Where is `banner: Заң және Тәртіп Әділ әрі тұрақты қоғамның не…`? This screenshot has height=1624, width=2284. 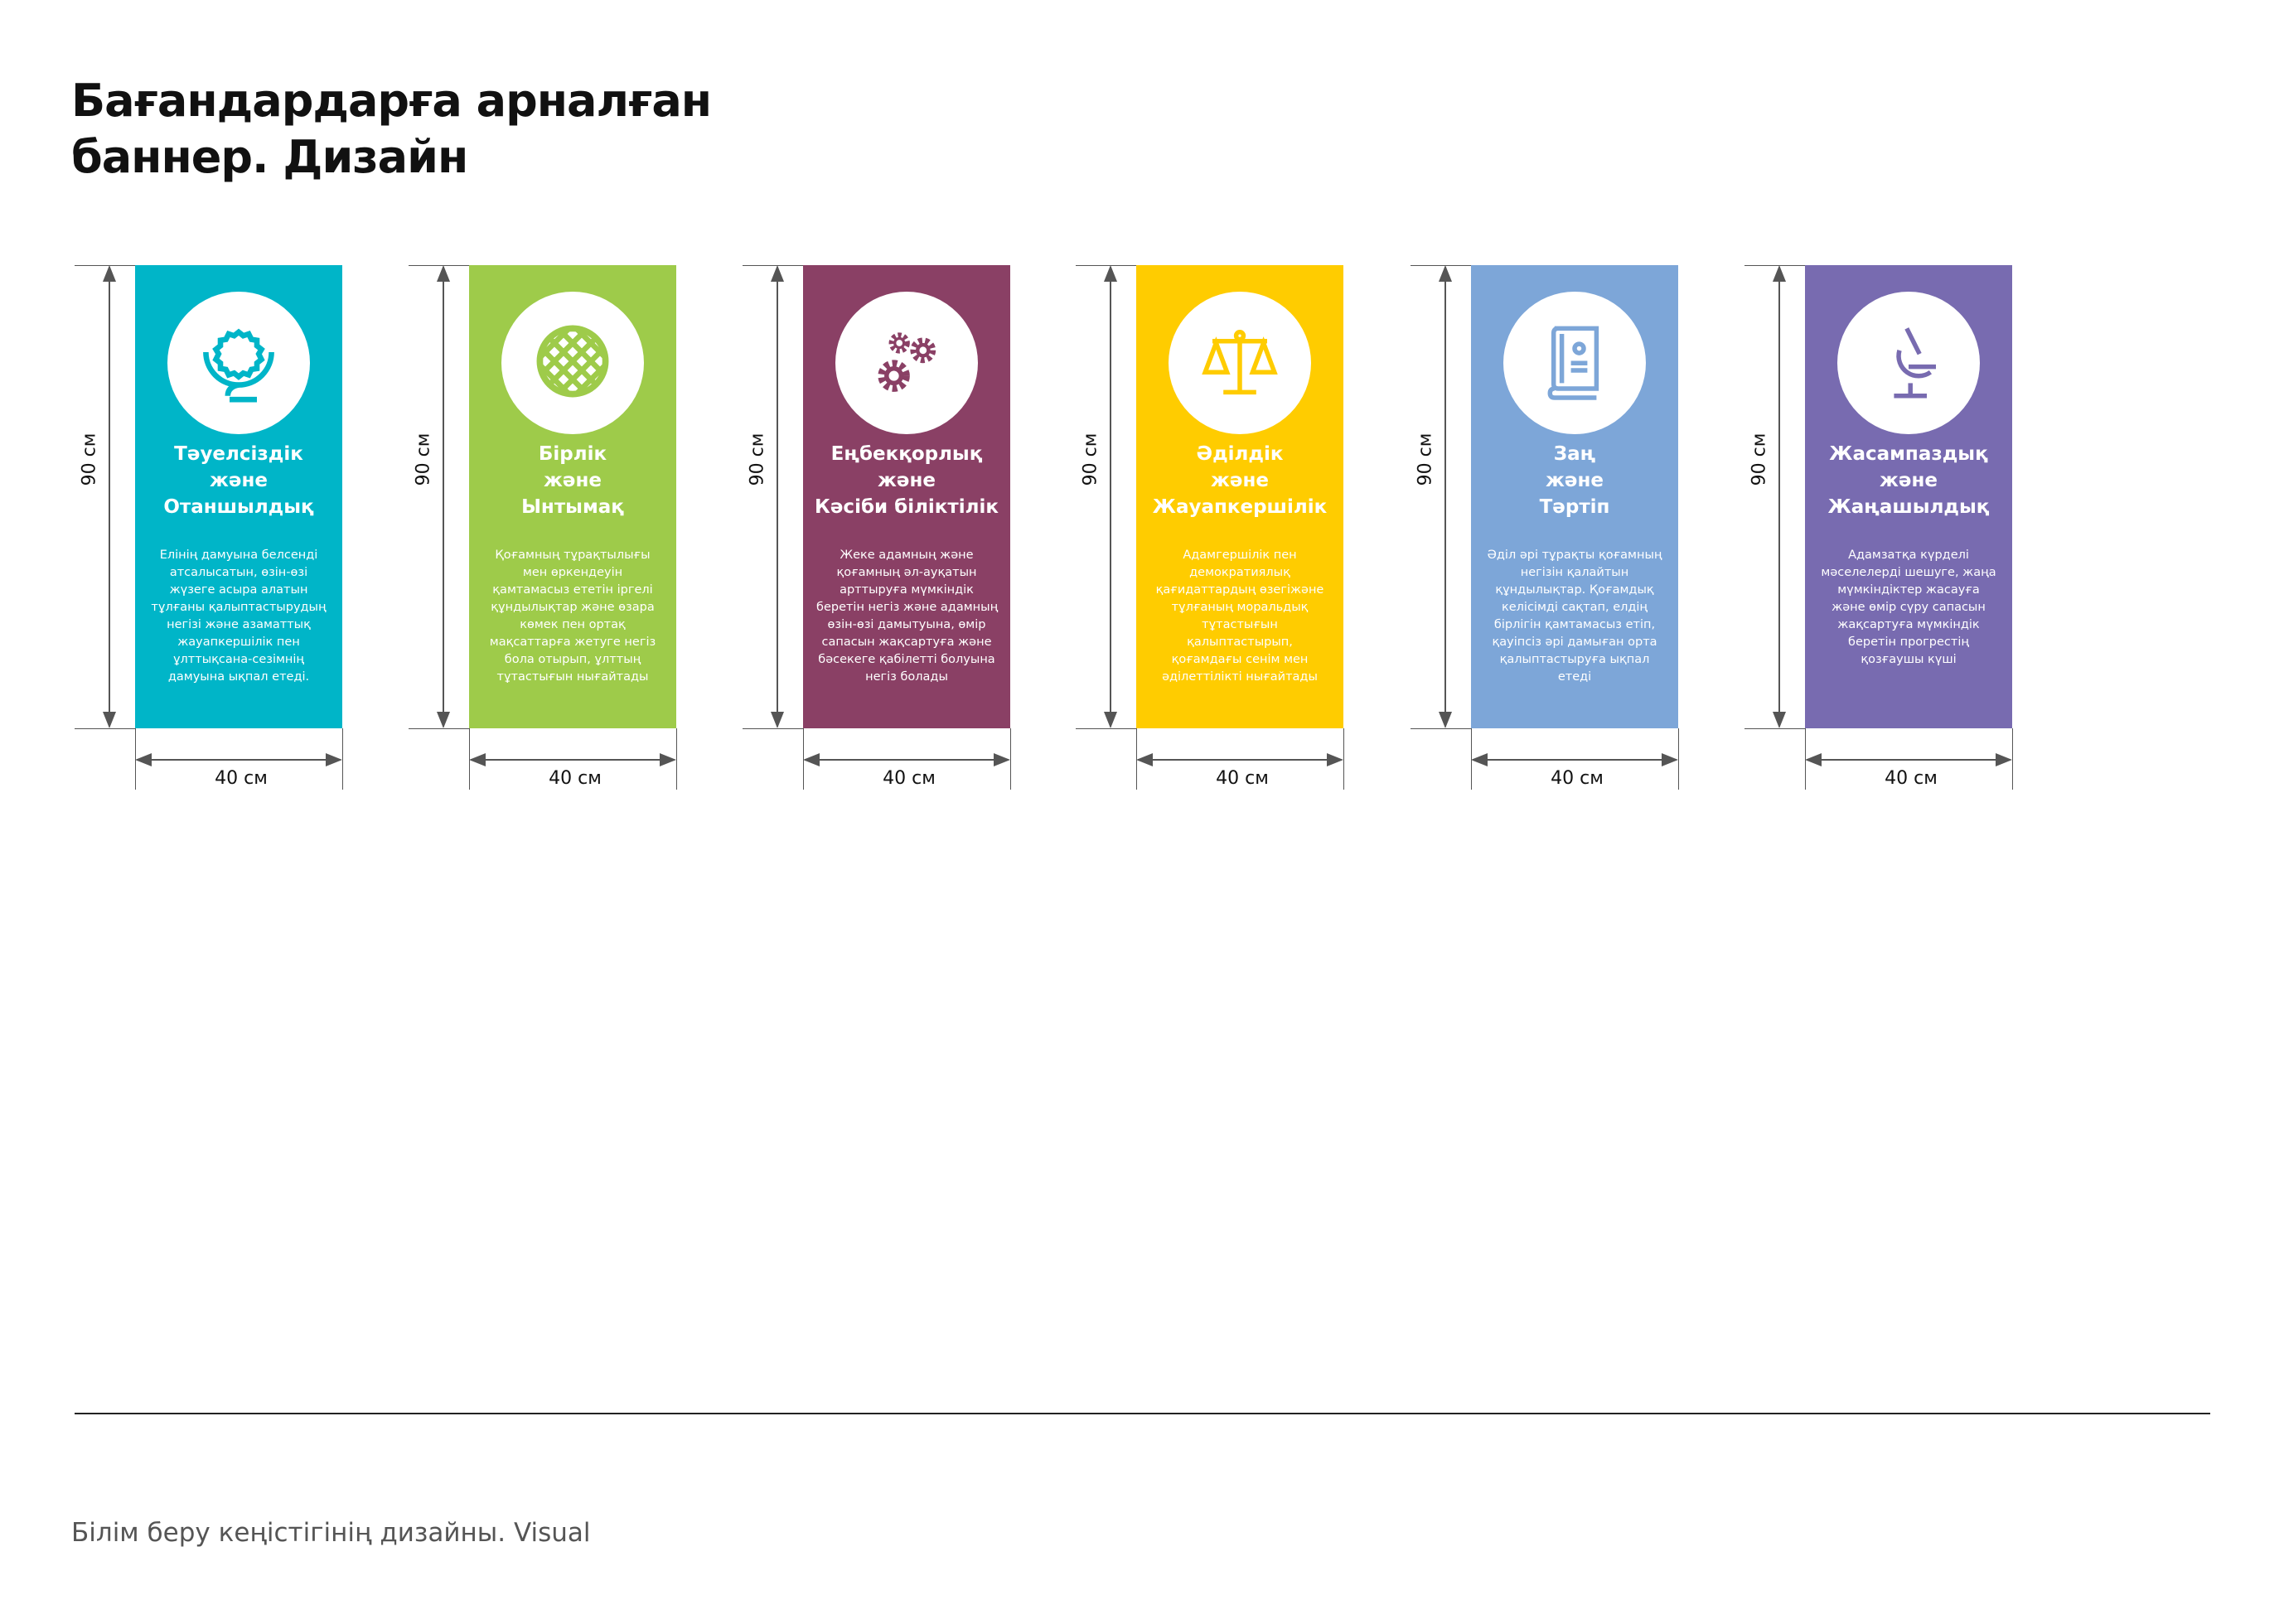
banner: Заң және Тәртіп Әділ әрі тұрақты қоғамның не… is located at coordinates (1574, 496).